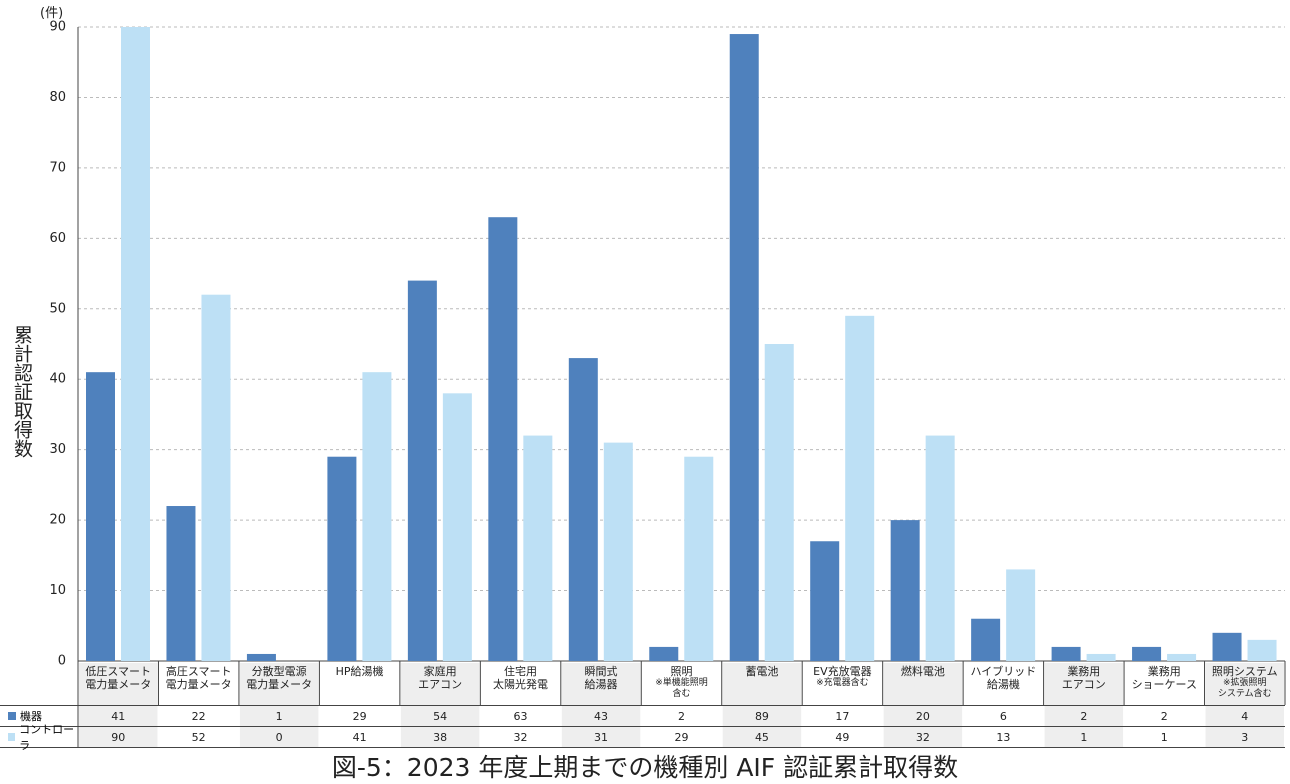 This screenshot has width=1290, height=784. I want to click on table-value: 90, so click(118, 737).